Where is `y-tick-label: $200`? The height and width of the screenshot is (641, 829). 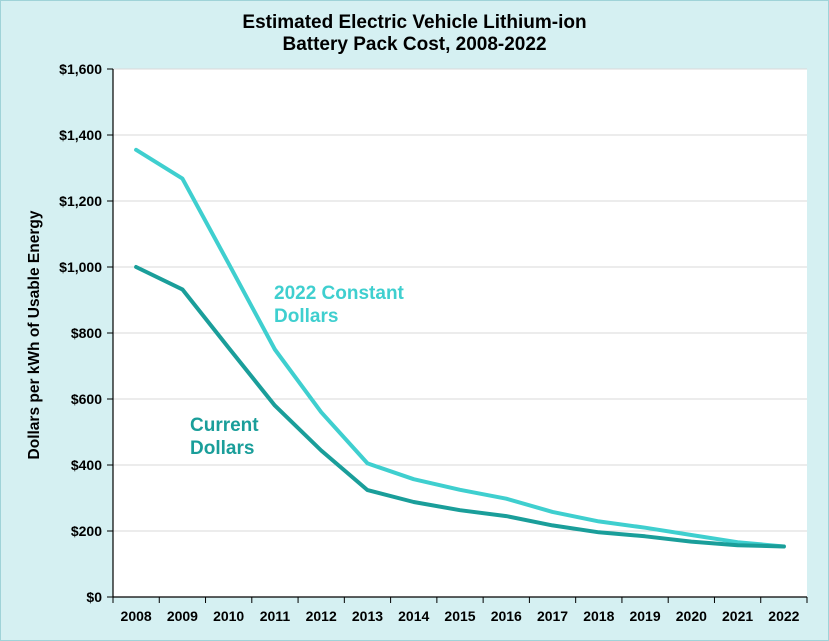 y-tick-label: $200 is located at coordinates (86, 531).